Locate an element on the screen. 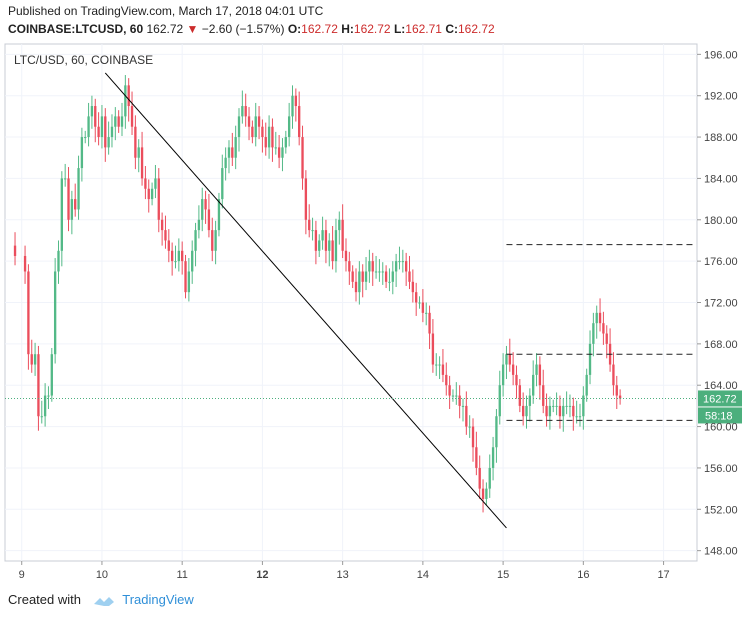 Image resolution: width=749 pixels, height=617 pixels. x-tick-label: 13 is located at coordinates (343, 575).